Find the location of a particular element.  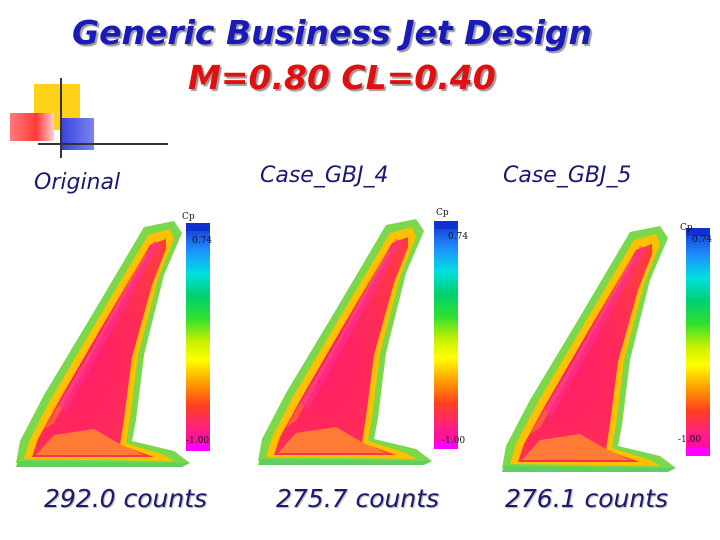

panel-caption-original: Original is located at coordinates (77, 182).